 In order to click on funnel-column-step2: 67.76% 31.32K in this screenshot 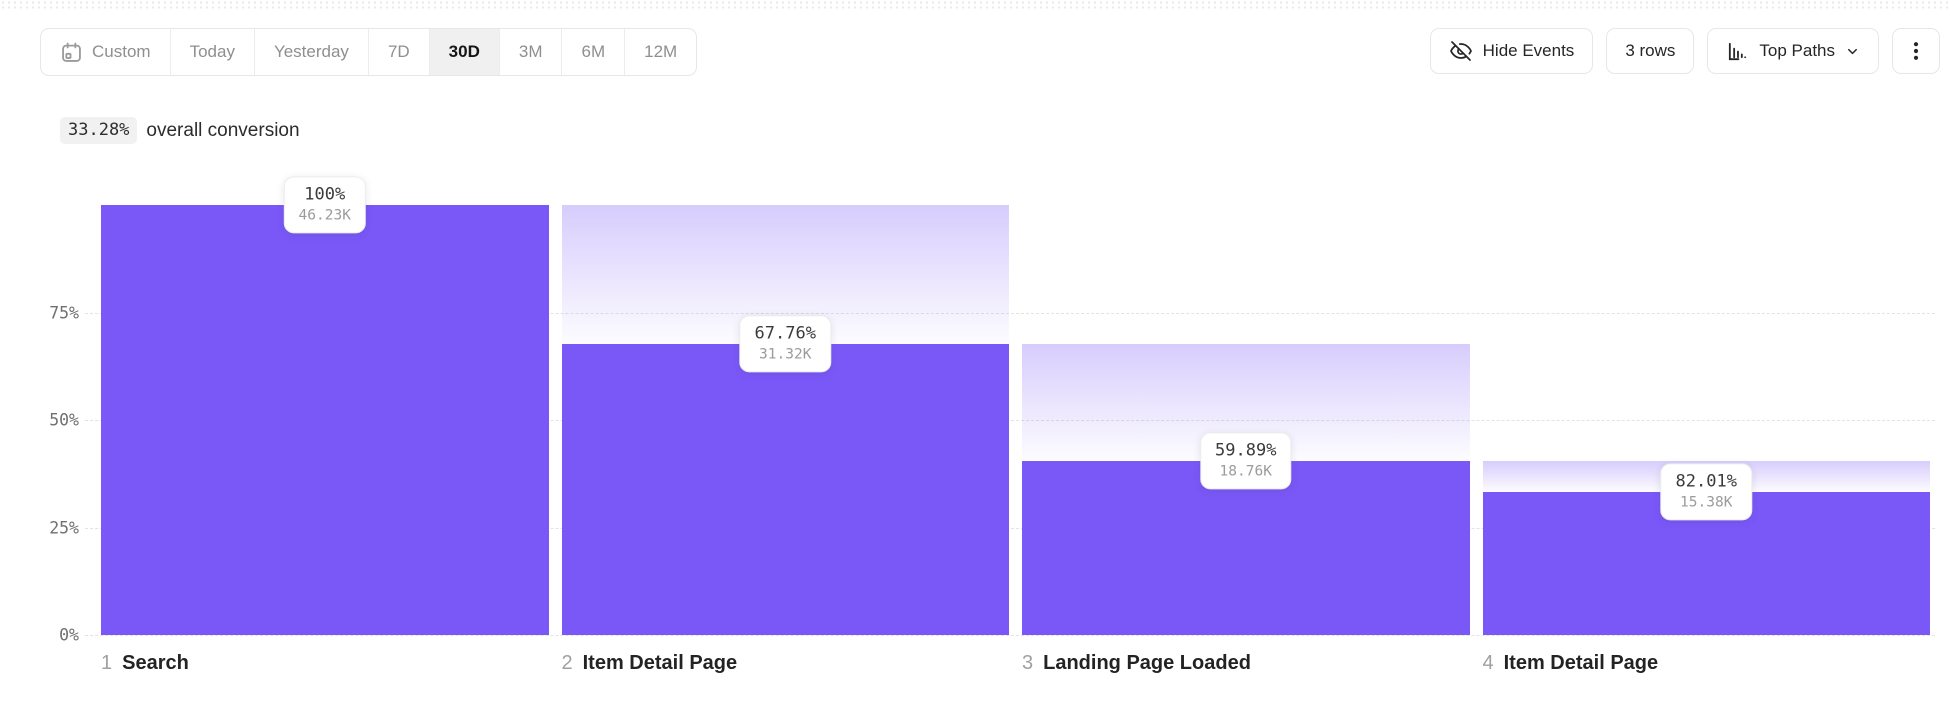, I will do `click(785, 420)`.